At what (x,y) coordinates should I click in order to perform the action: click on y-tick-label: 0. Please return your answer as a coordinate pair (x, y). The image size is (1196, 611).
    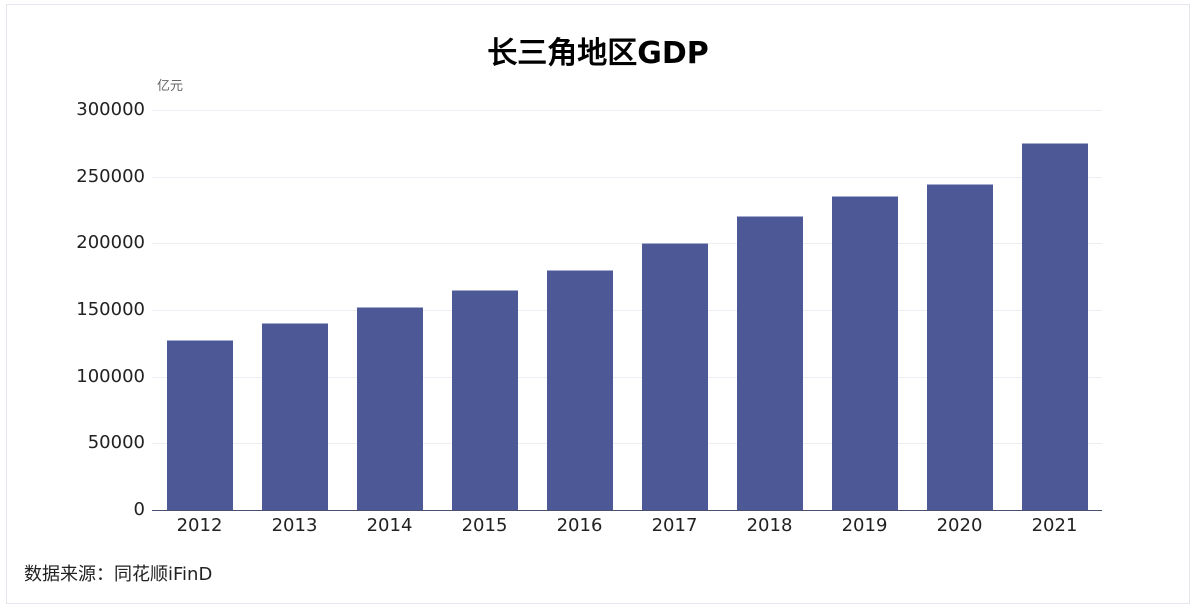
    Looking at the image, I should click on (139, 509).